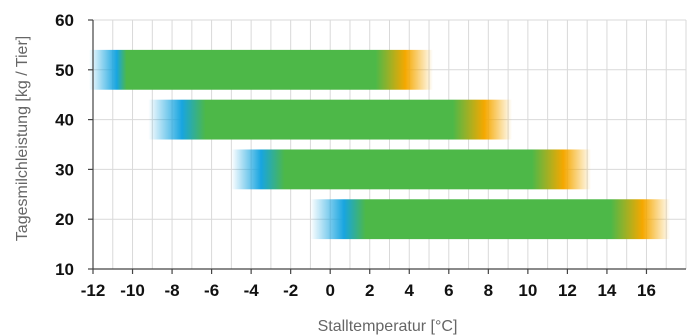 Image resolution: width=694 pixels, height=336 pixels. Describe the element at coordinates (606, 290) in the screenshot. I see `x-tick-label: 14` at that location.